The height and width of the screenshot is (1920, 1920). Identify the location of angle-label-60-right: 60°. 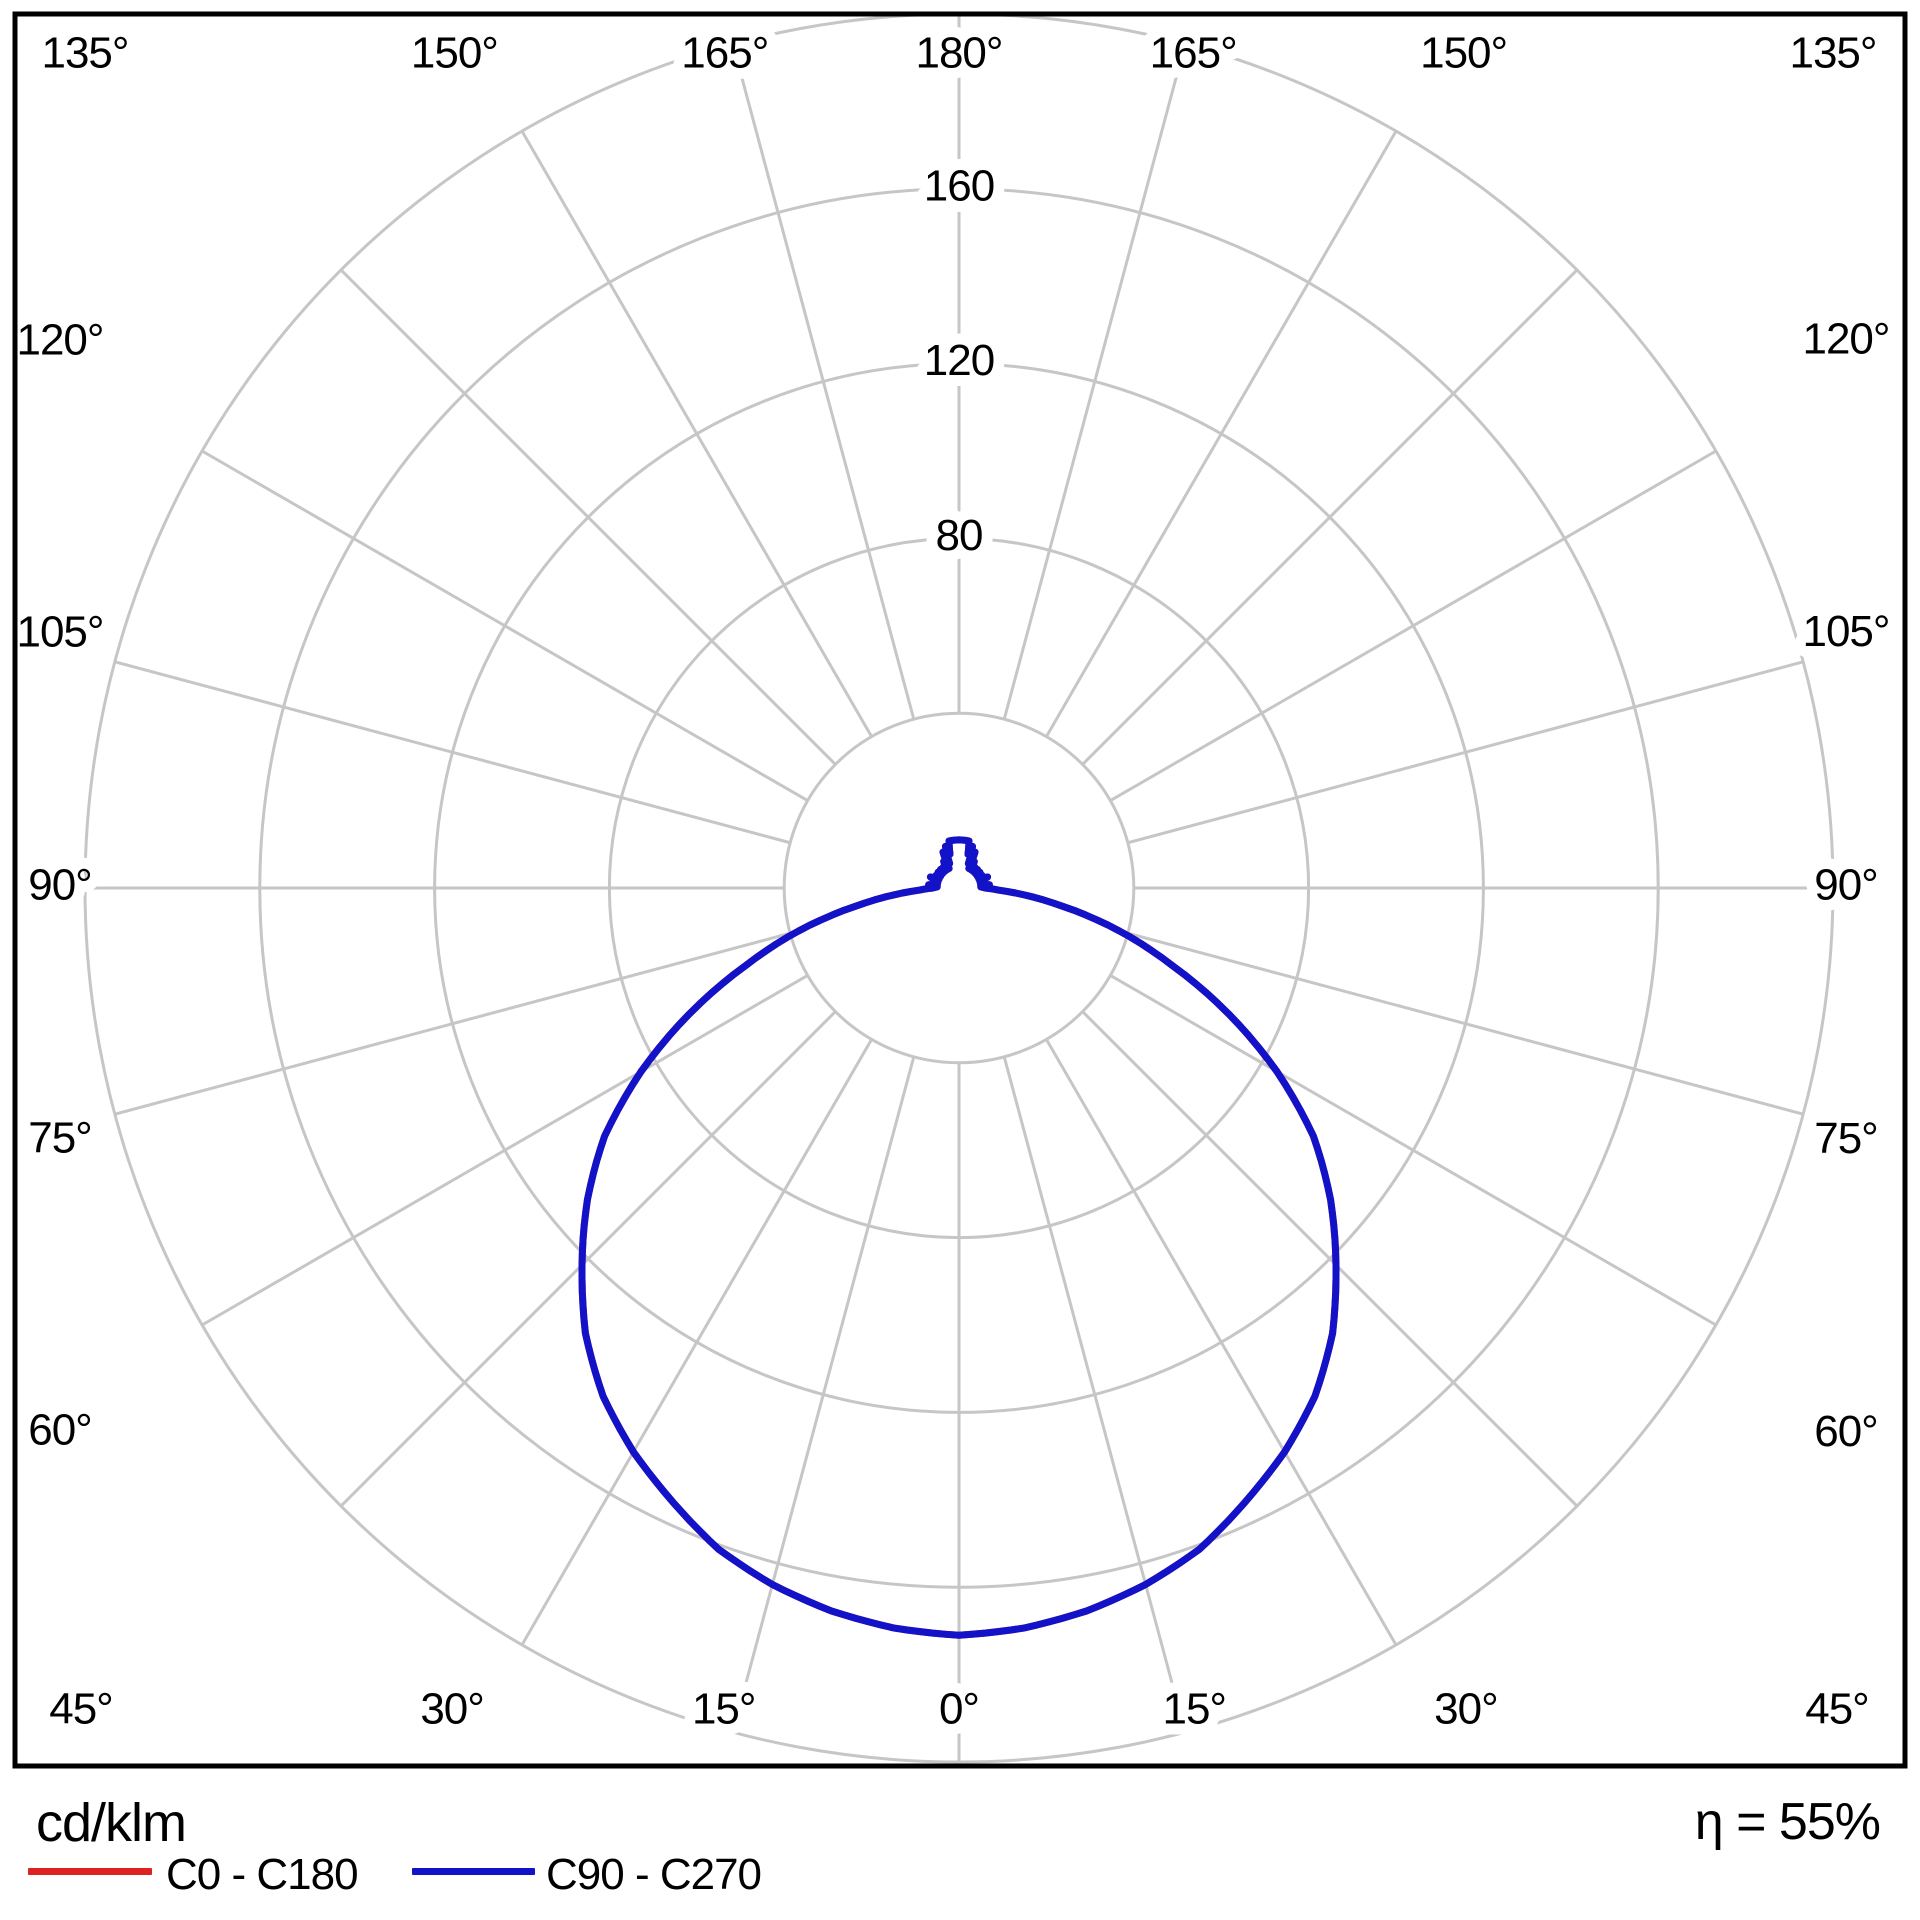
(1846, 1431).